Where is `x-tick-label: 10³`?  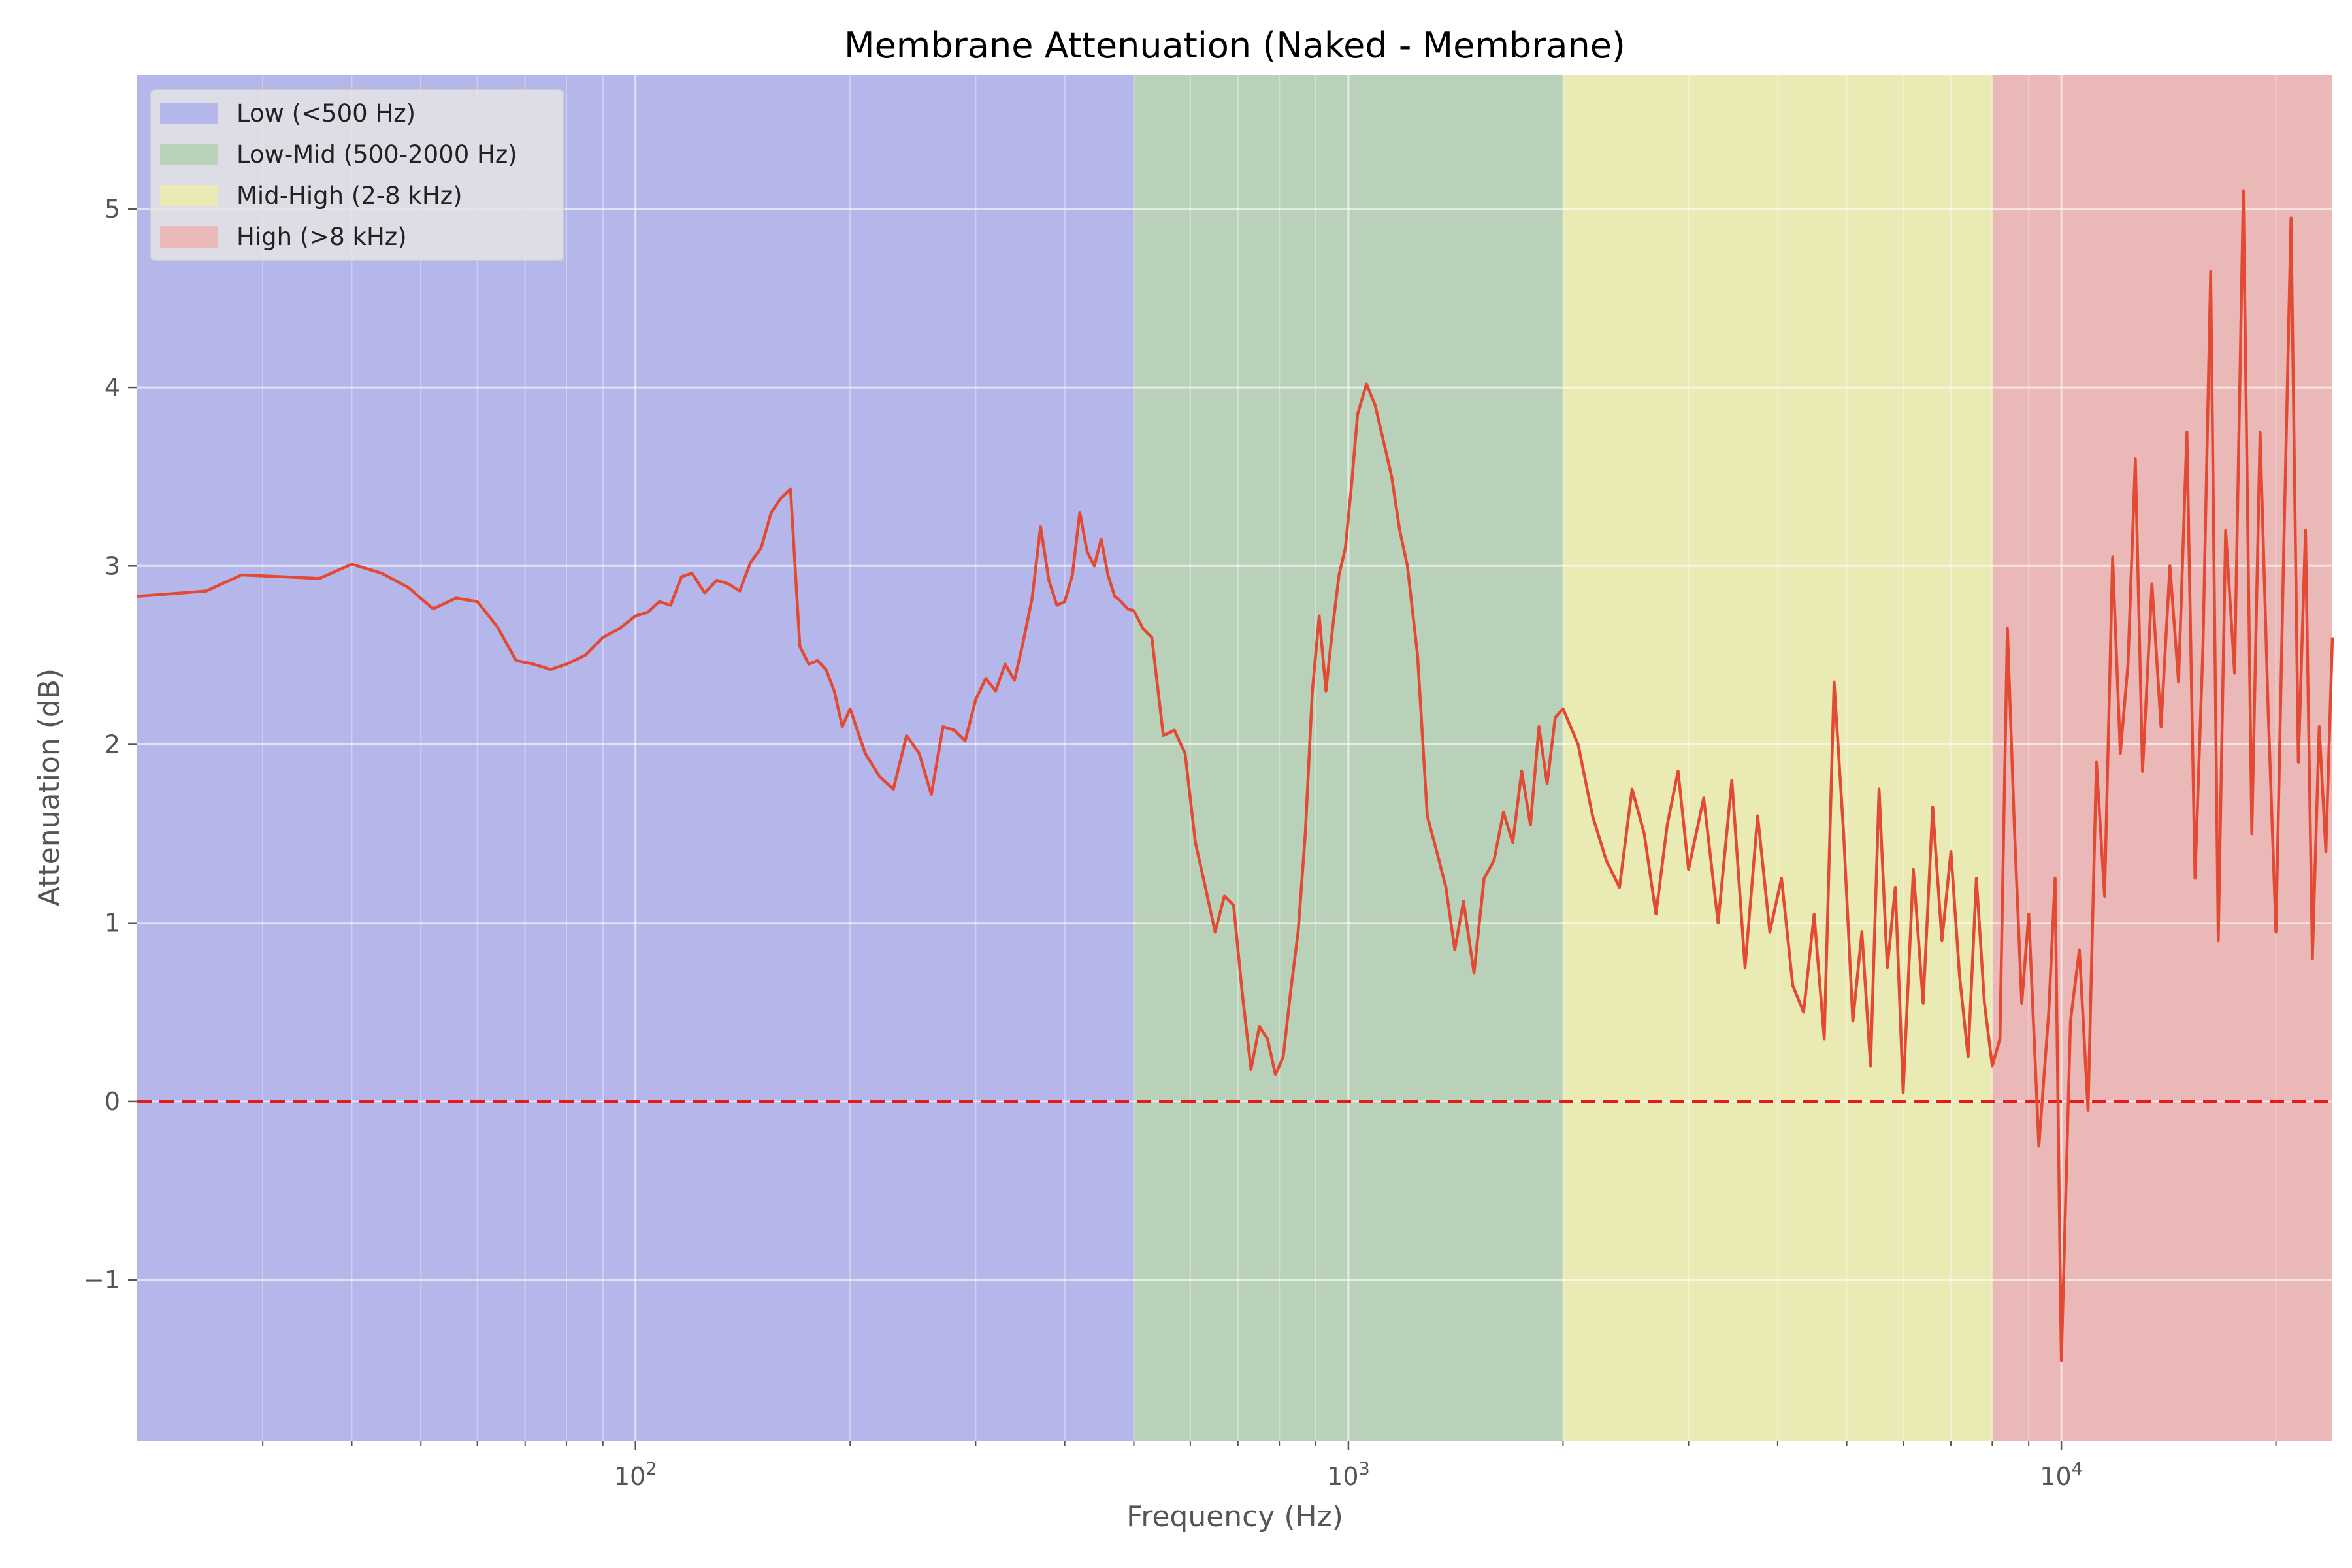
x-tick-label: 10³ is located at coordinates (1348, 1475).